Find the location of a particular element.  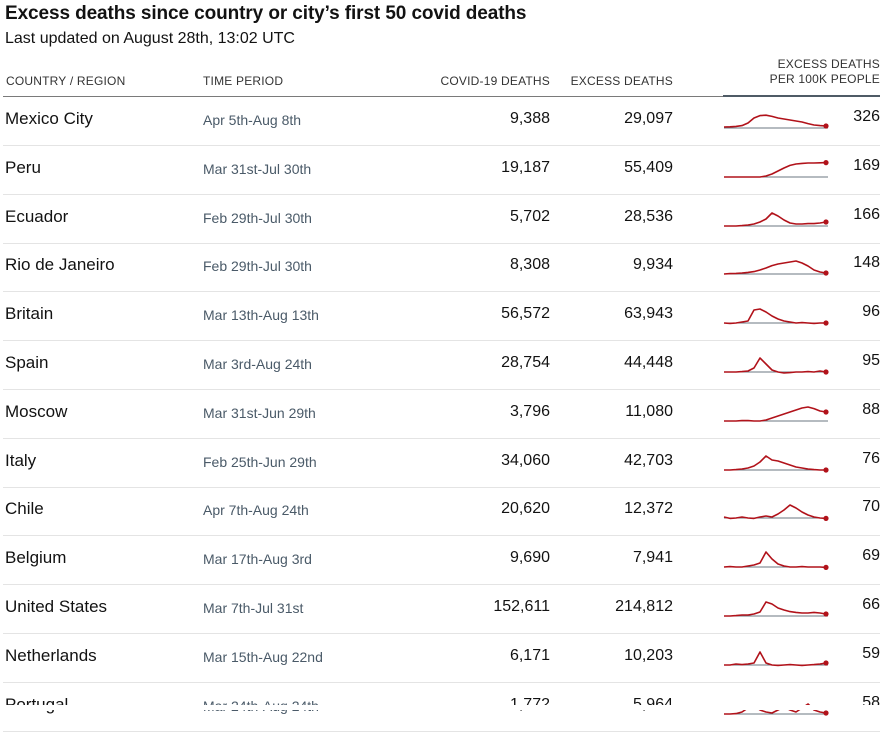

table-row: Spain Mar 3rd-Aug 24th 28,754 44,448 95 is located at coordinates (440, 365).